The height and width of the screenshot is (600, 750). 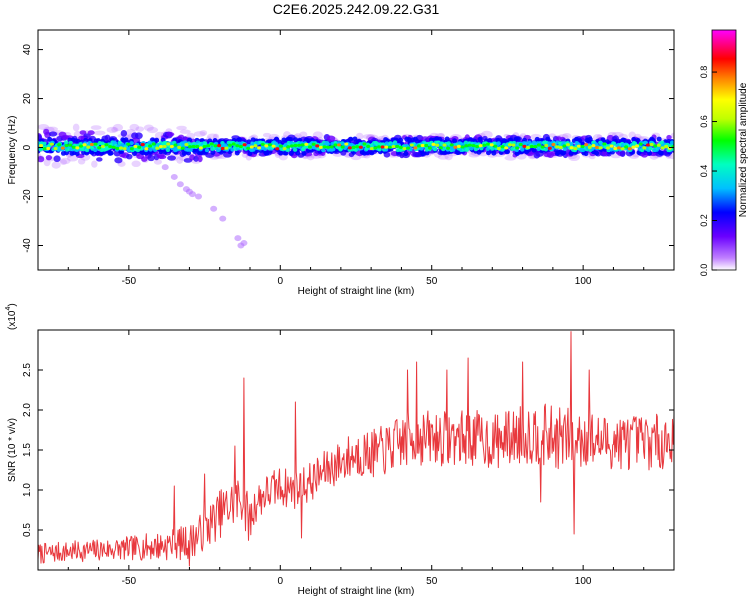 What do you see at coordinates (583, 581) in the screenshot?
I see `snr-x-tick-label: 100` at bounding box center [583, 581].